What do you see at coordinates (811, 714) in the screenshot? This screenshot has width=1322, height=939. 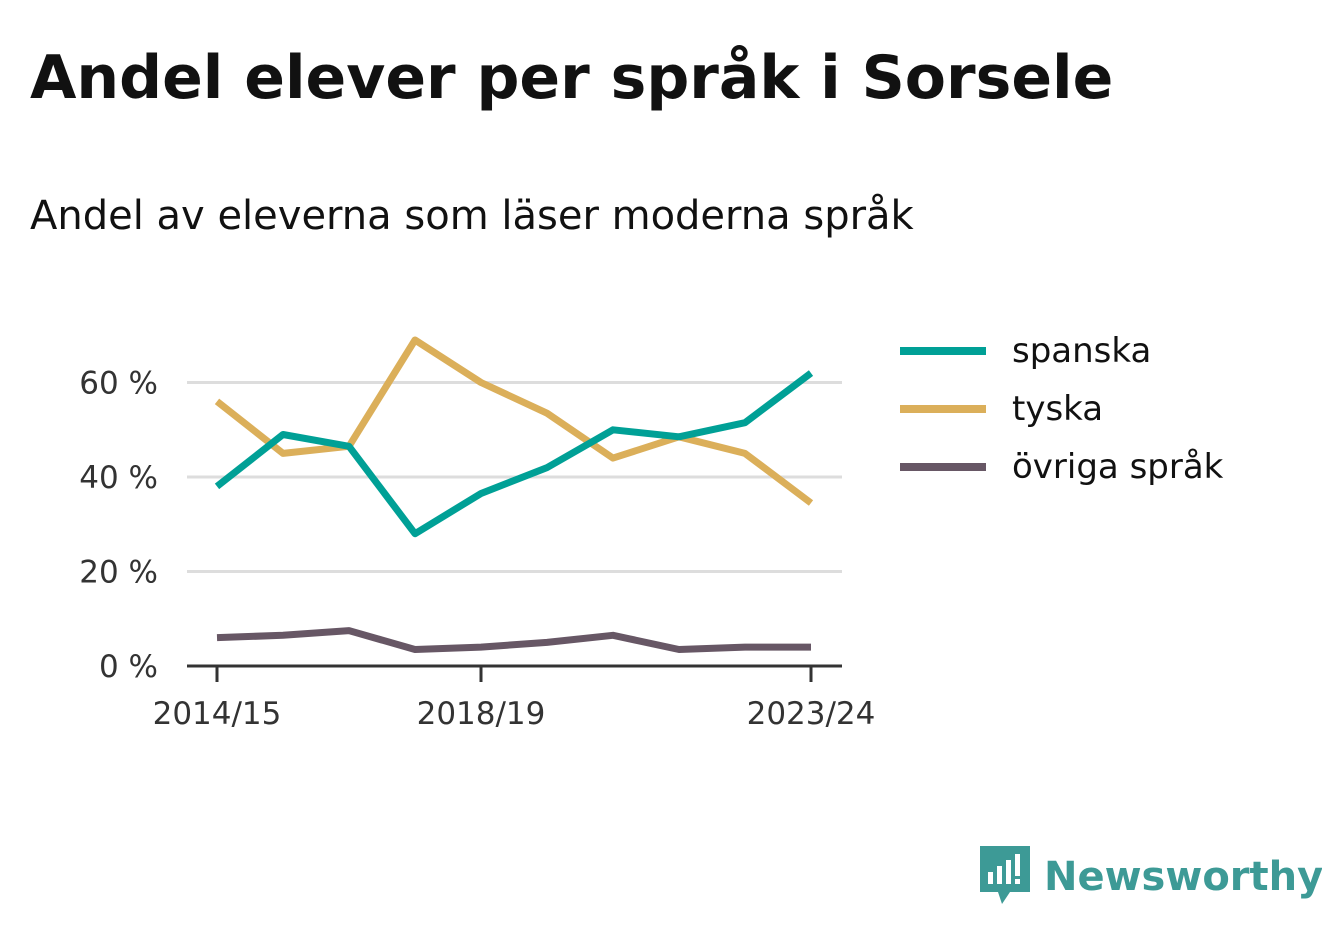 I see `x-tick-label: 2023/24` at bounding box center [811, 714].